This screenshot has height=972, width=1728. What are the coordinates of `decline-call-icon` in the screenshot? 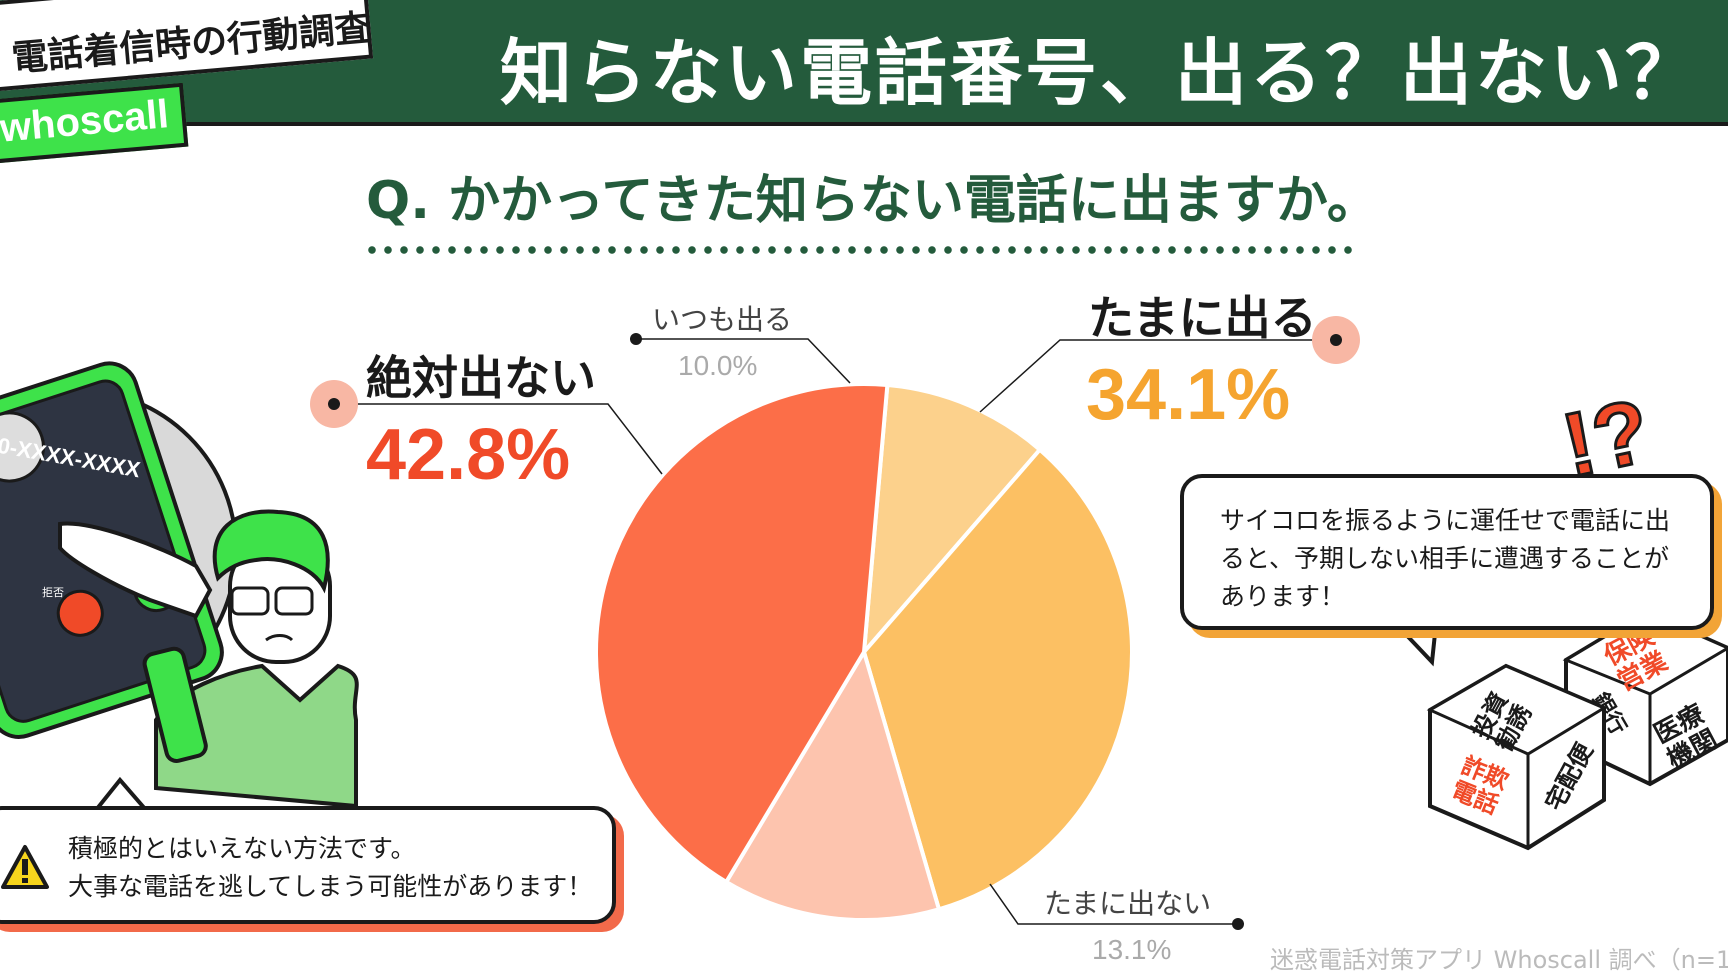 It's located at (80, 613).